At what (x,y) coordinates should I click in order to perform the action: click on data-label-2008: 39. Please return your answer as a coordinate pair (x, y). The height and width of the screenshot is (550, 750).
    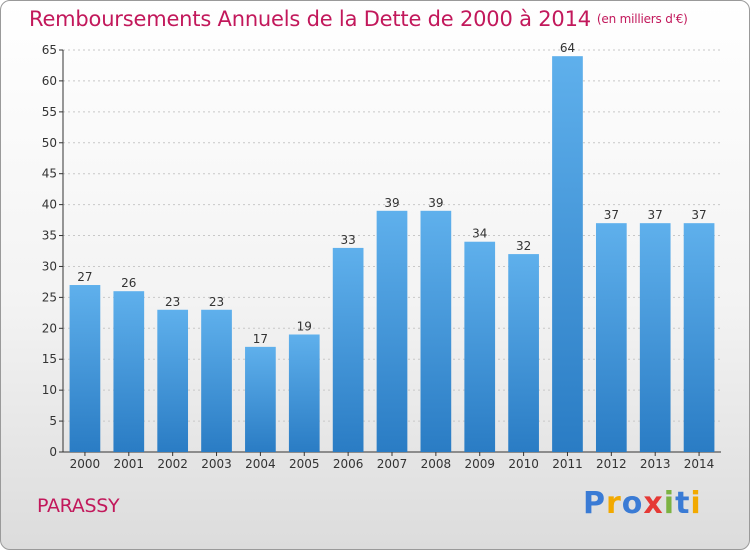
    Looking at the image, I should click on (435, 203).